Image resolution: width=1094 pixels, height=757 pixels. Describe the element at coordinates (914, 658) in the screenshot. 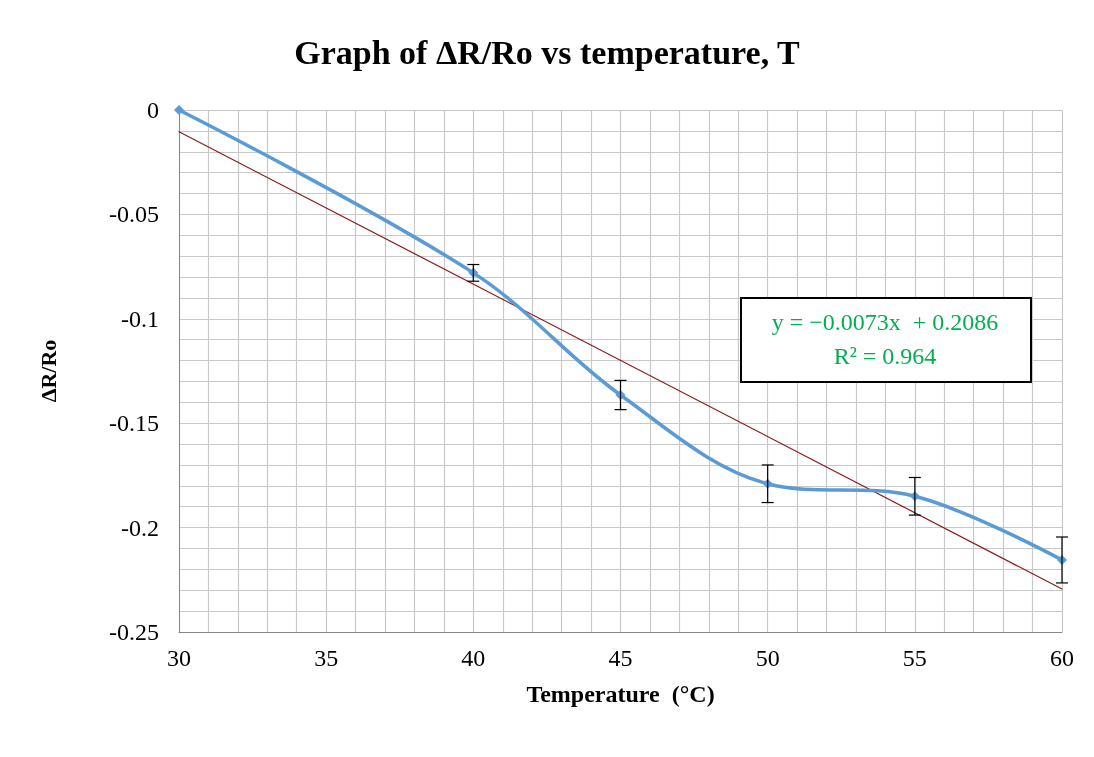

I see `x-tick-label: 55` at that location.